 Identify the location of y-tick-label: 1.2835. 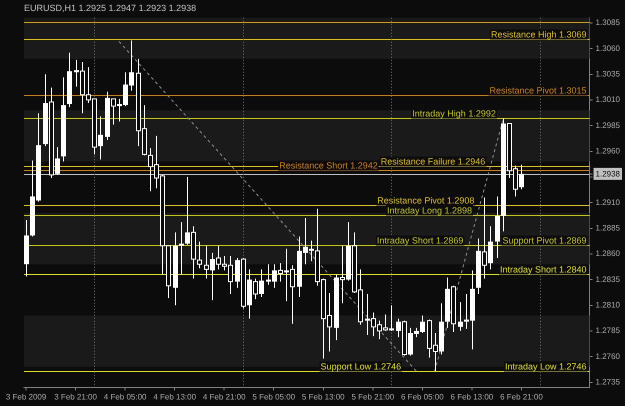
(608, 279).